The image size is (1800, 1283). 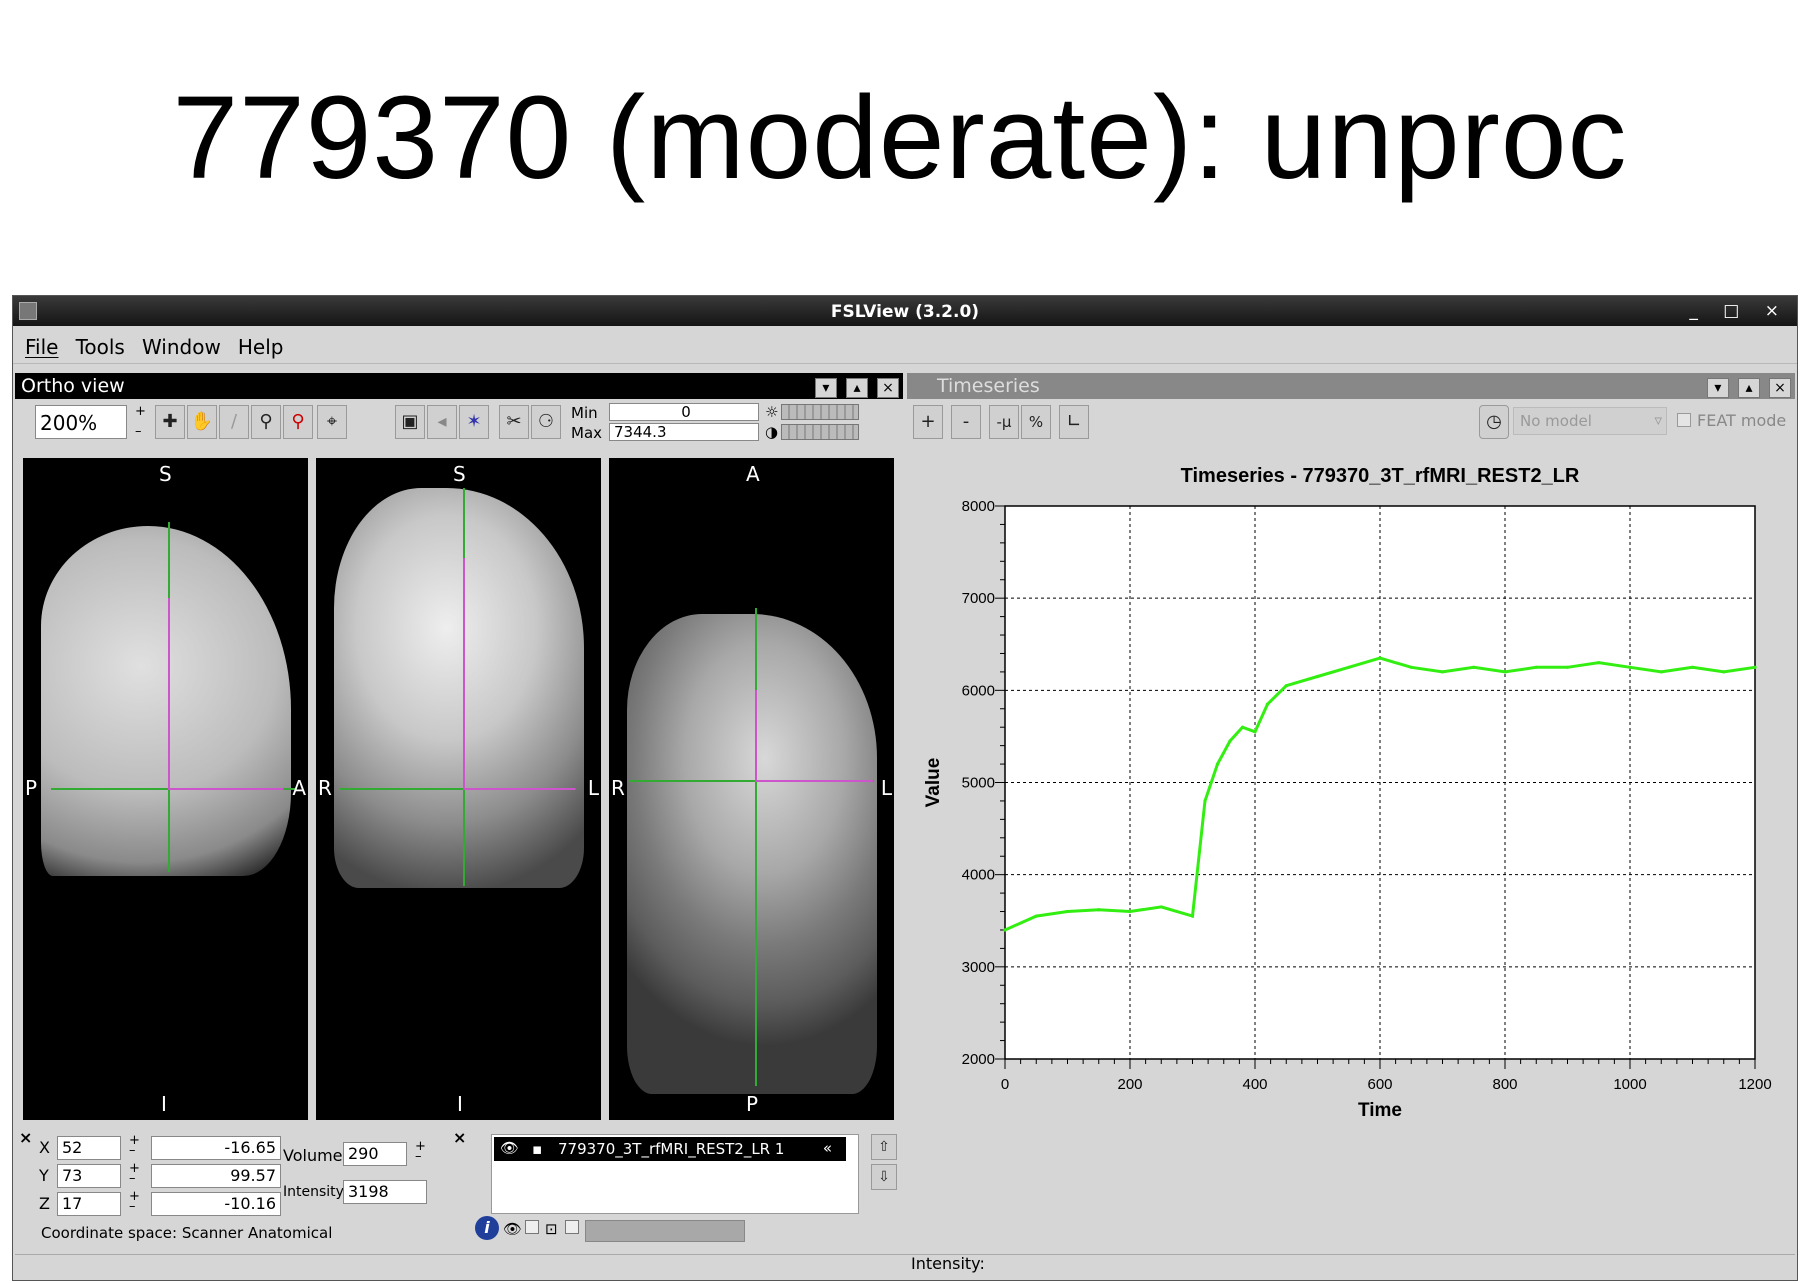 What do you see at coordinates (140, 421) in the screenshot?
I see `zoom-stepper: + –` at bounding box center [140, 421].